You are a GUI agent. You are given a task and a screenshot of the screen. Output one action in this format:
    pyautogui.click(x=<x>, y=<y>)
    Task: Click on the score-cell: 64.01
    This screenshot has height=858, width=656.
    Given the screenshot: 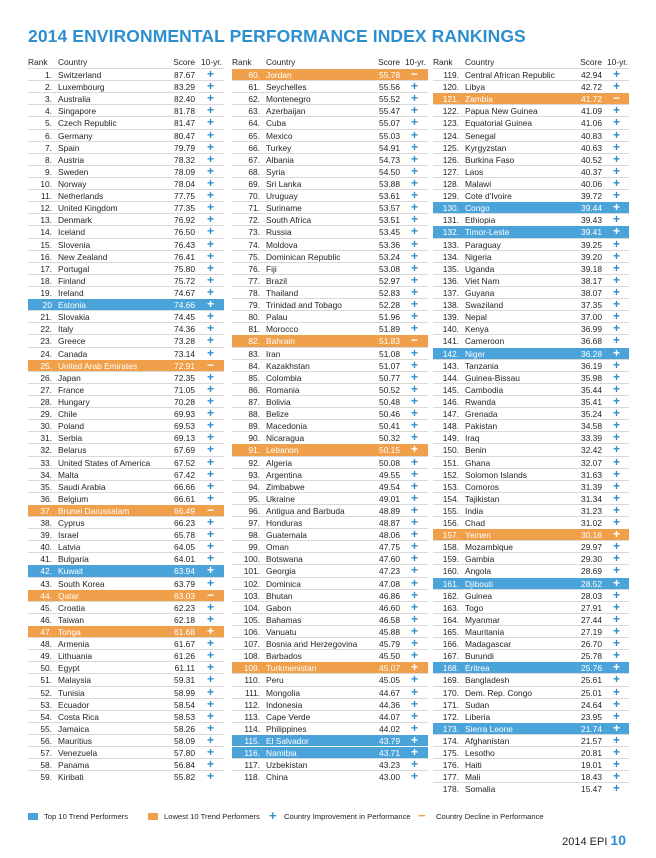 What is the action you would take?
    pyautogui.click(x=184, y=559)
    